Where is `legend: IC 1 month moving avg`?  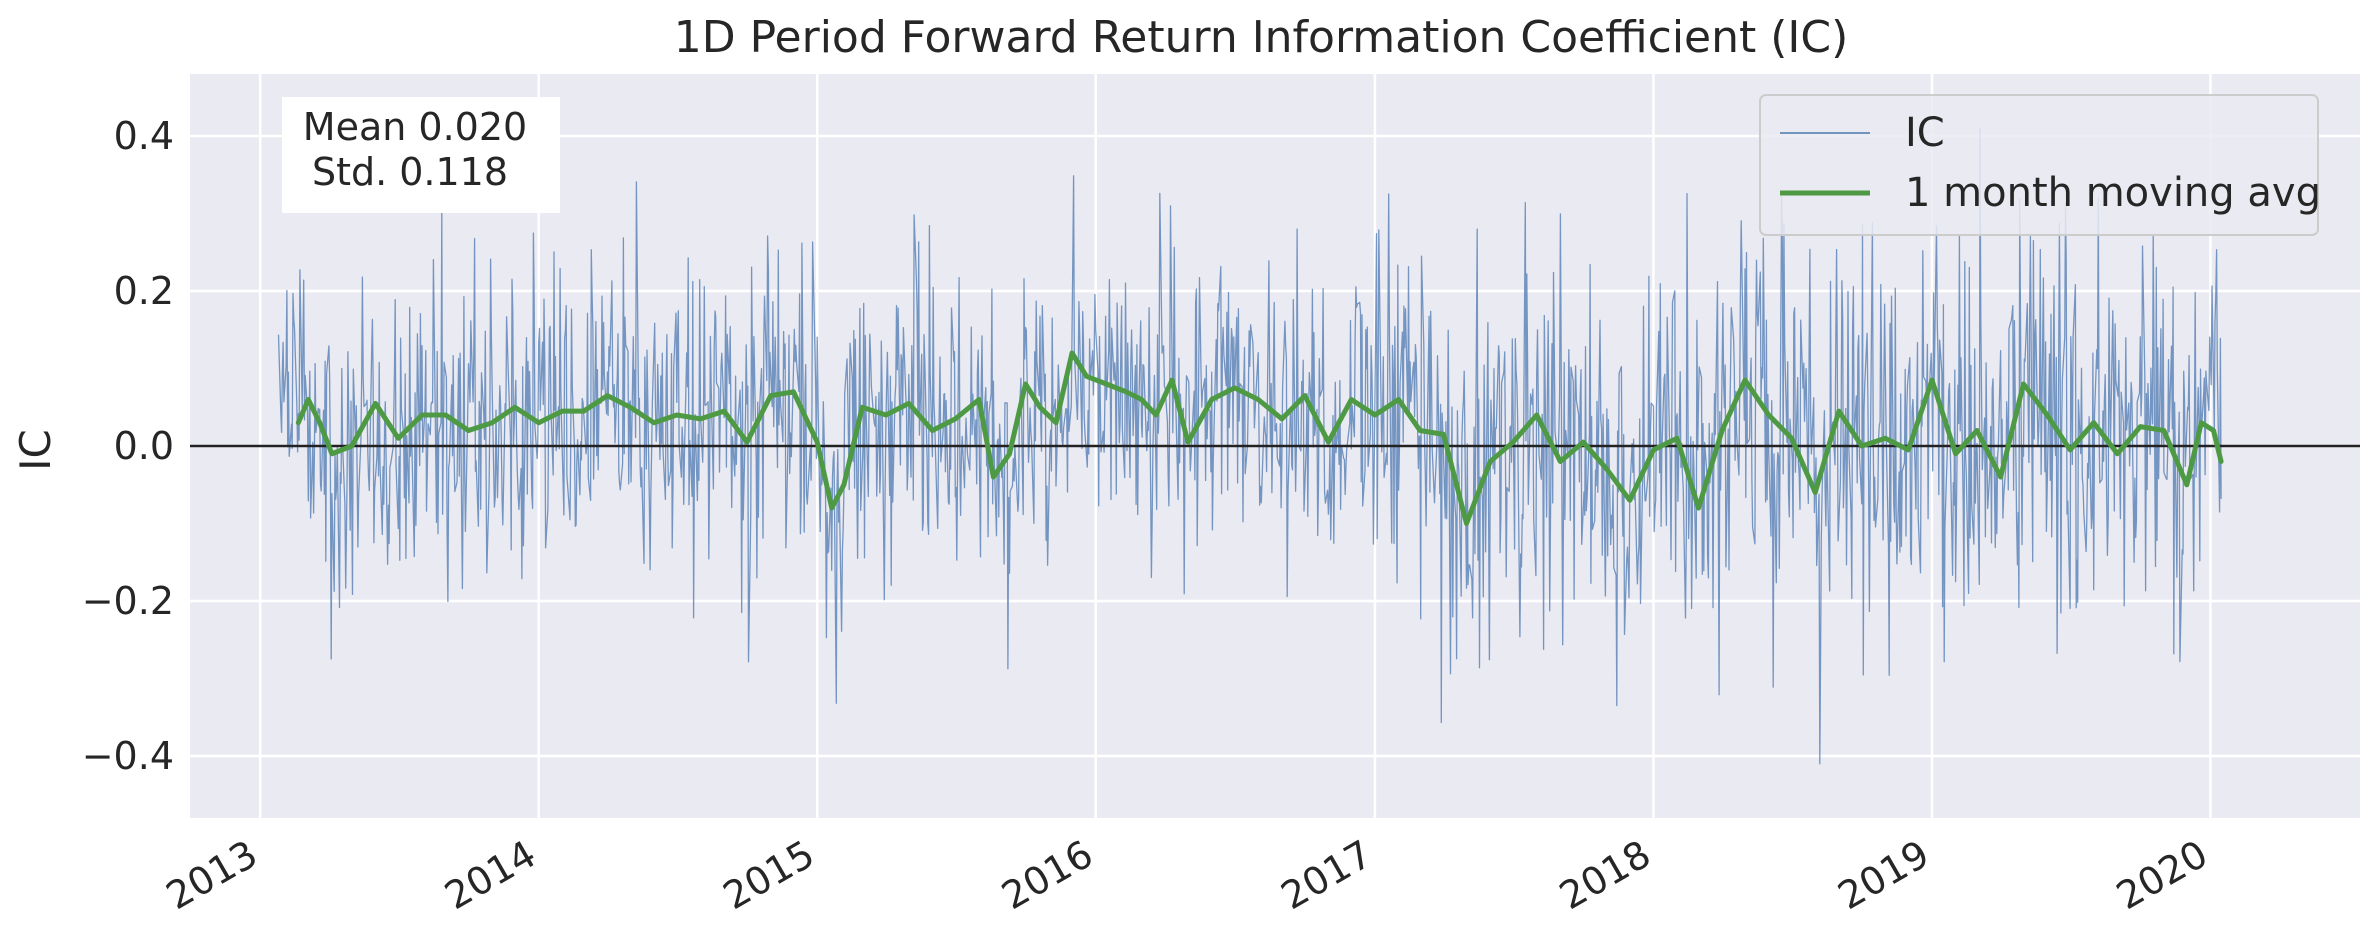
legend: IC 1 month moving avg is located at coordinates (2040, 165).